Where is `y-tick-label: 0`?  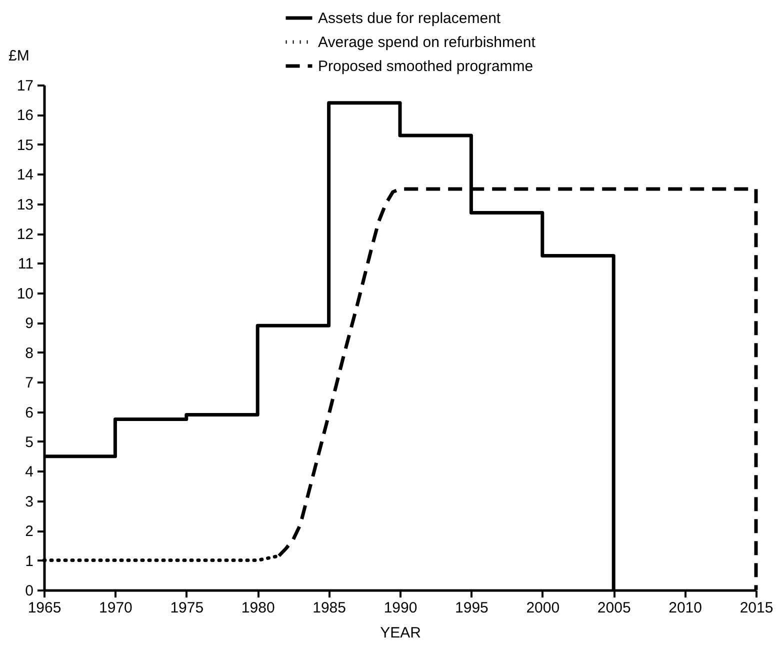 y-tick-label: 0 is located at coordinates (29, 591).